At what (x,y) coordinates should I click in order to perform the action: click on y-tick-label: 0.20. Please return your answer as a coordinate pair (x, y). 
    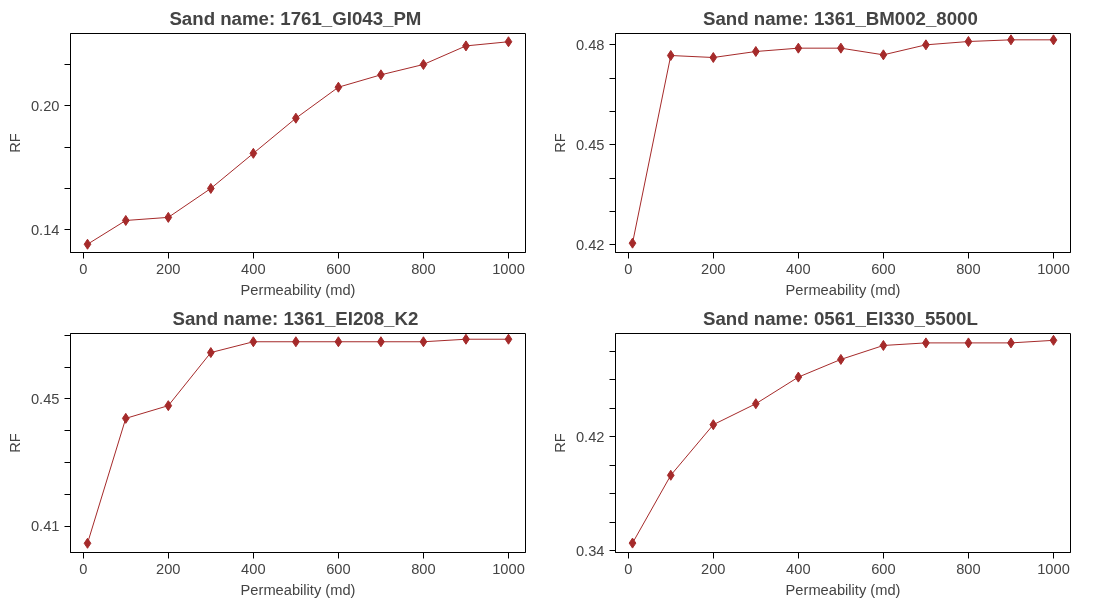
    Looking at the image, I should click on (45, 105).